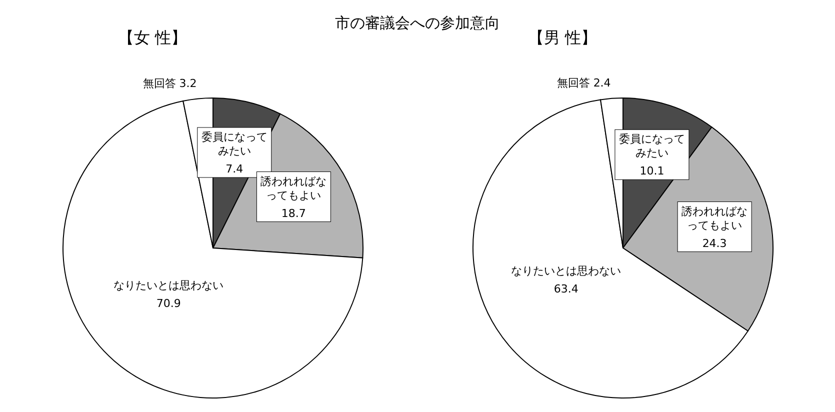 The height and width of the screenshot is (412, 835). Describe the element at coordinates (188, 83) in the screenshot. I see `data-label: 3.2` at that location.